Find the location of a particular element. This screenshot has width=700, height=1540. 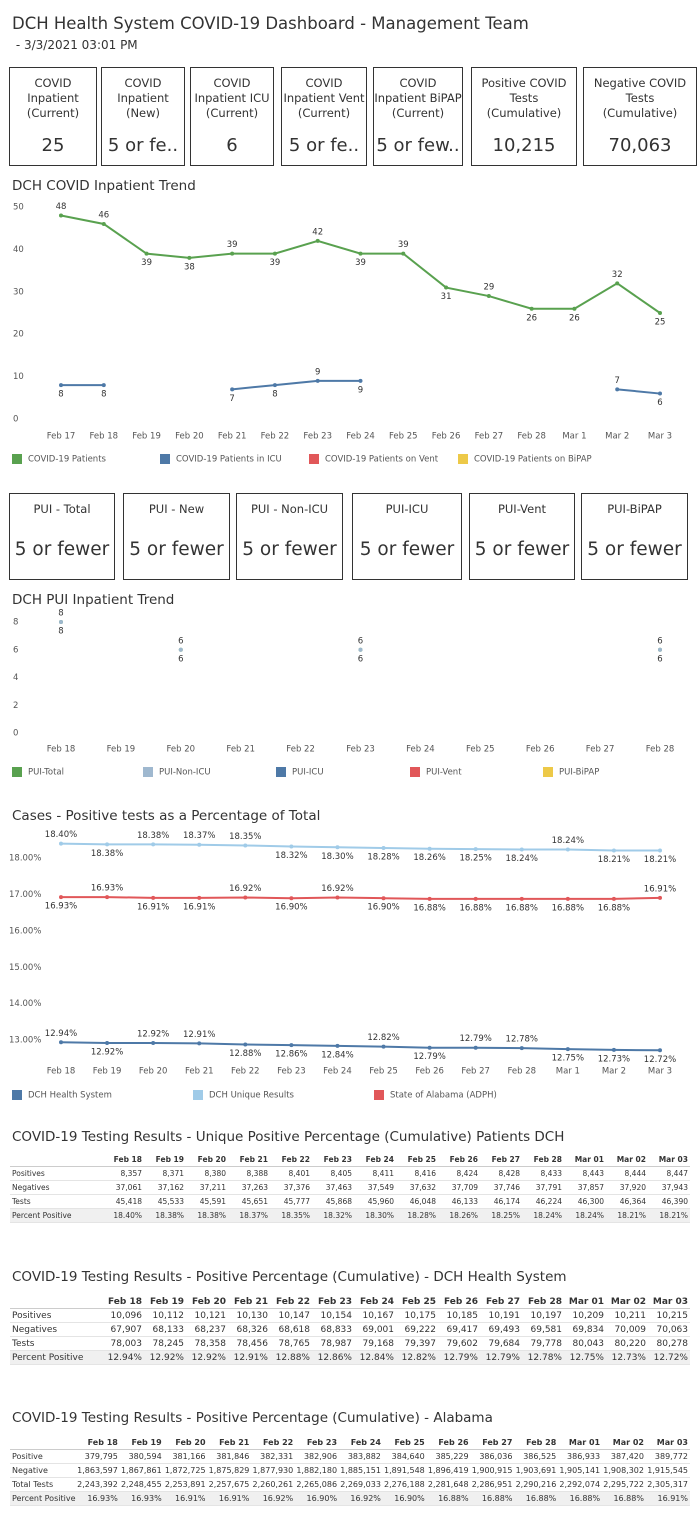

table-cell: 45,533 is located at coordinates (165, 1201).